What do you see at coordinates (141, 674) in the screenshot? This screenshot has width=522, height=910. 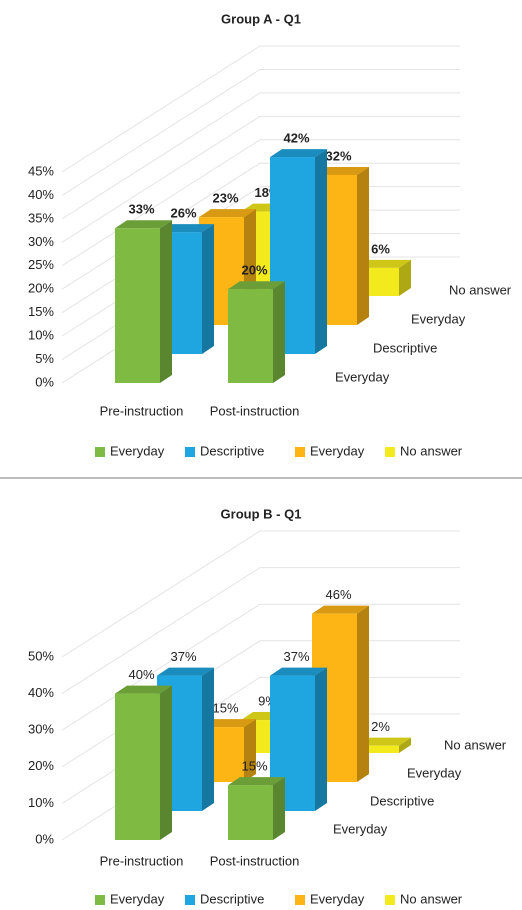 I see `data-label: 40%` at bounding box center [141, 674].